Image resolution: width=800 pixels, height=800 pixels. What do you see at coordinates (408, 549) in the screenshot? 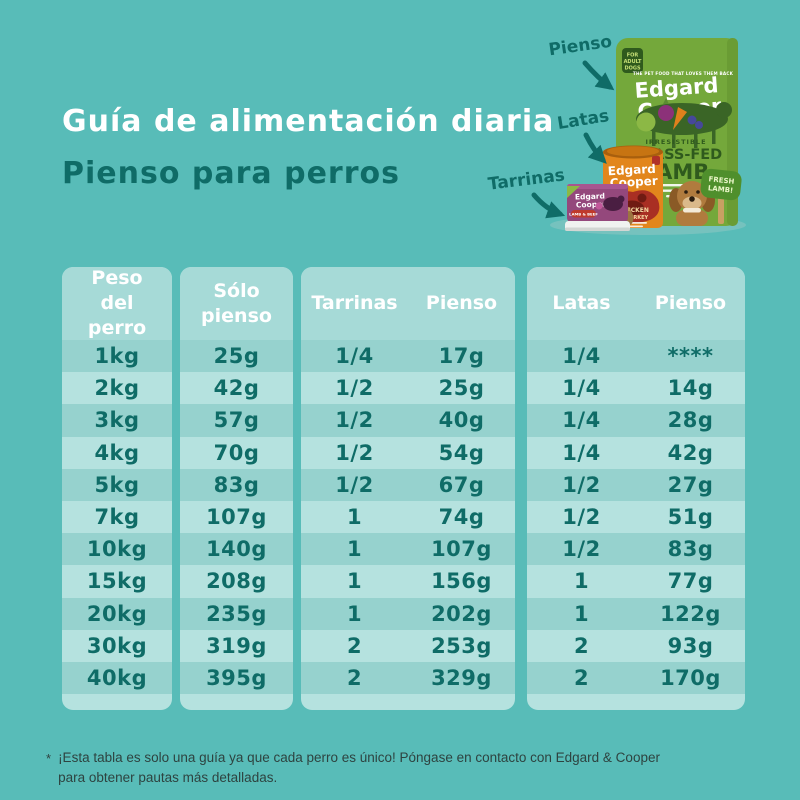
I see `table-row: 1 107g` at bounding box center [408, 549].